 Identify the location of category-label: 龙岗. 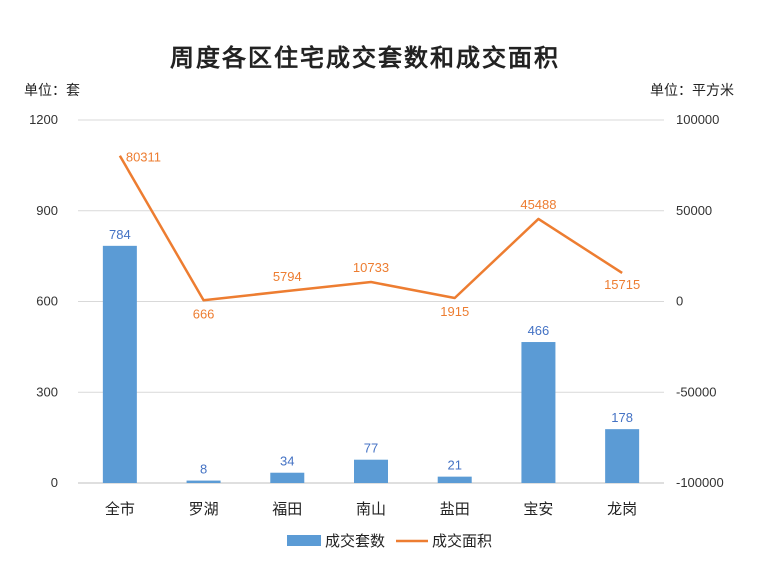
(622, 509).